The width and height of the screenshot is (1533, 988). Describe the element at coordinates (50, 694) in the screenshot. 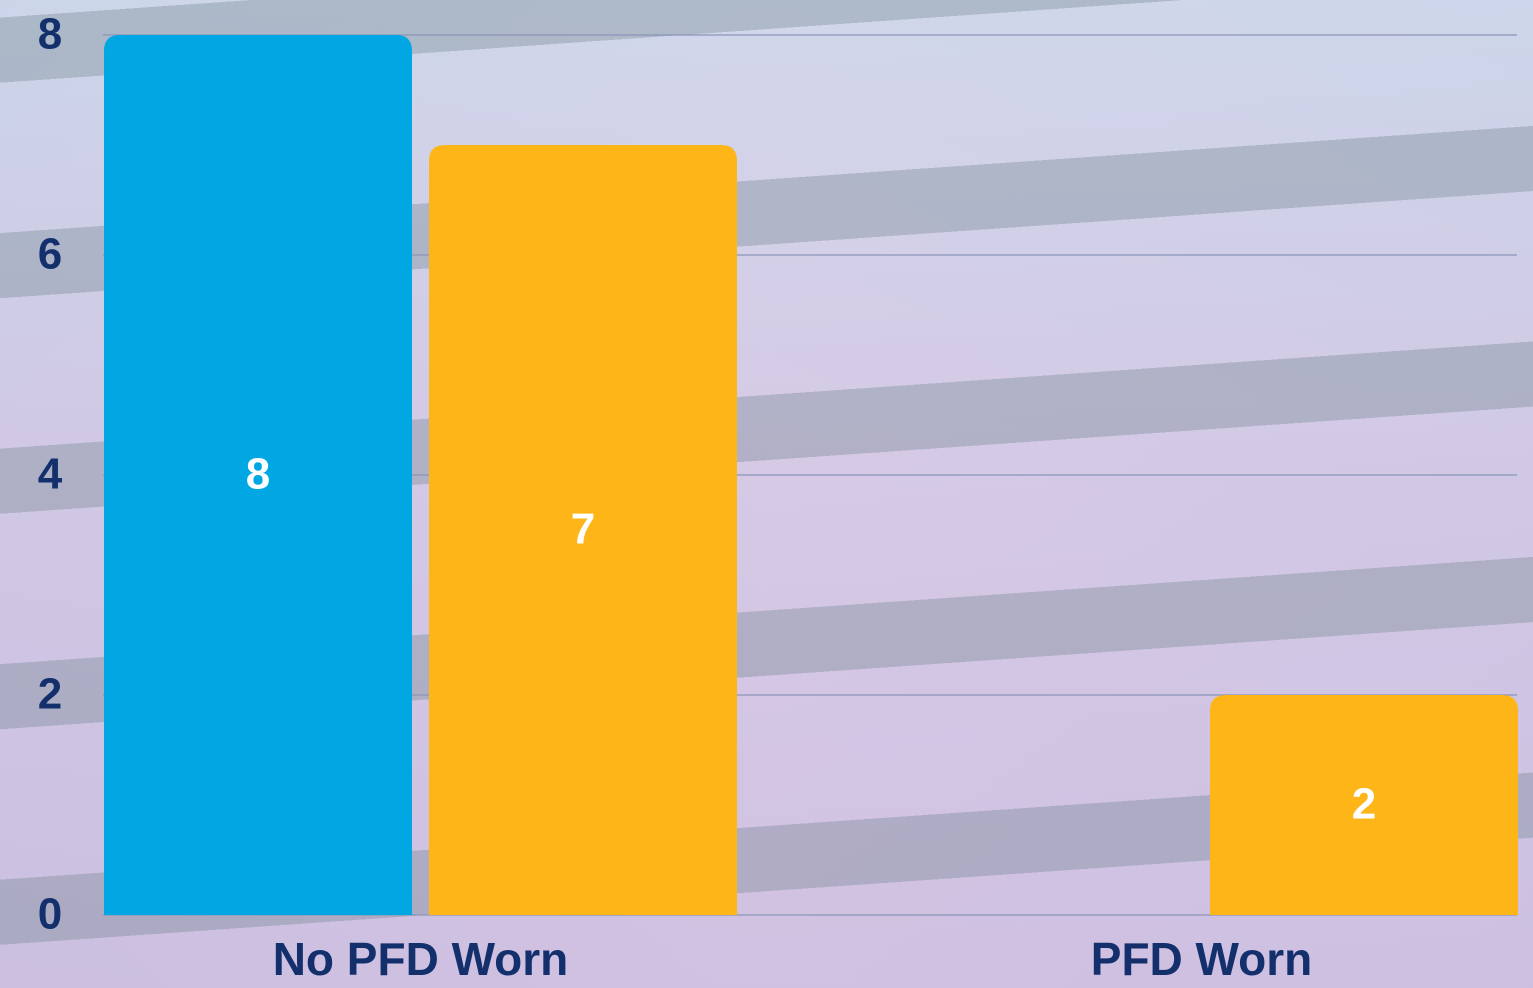

I see `y-tick-label: 2` at that location.